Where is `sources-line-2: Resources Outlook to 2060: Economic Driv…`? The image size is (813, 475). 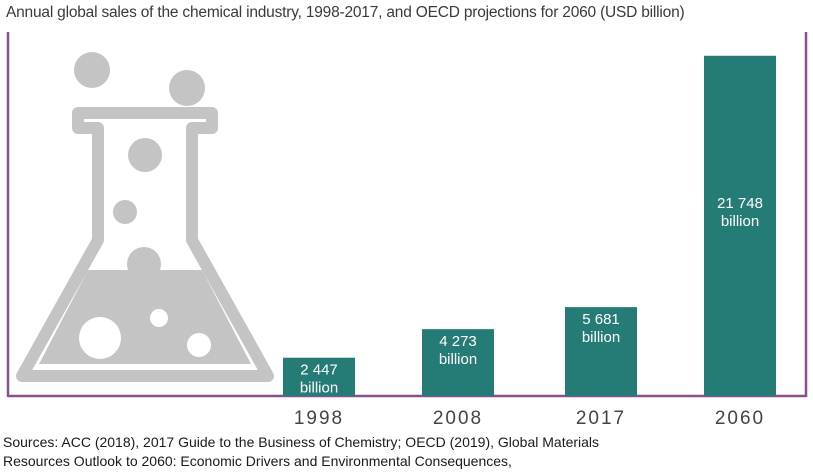 sources-line-2: Resources Outlook to 2060: Economic Driv… is located at coordinates (257, 461).